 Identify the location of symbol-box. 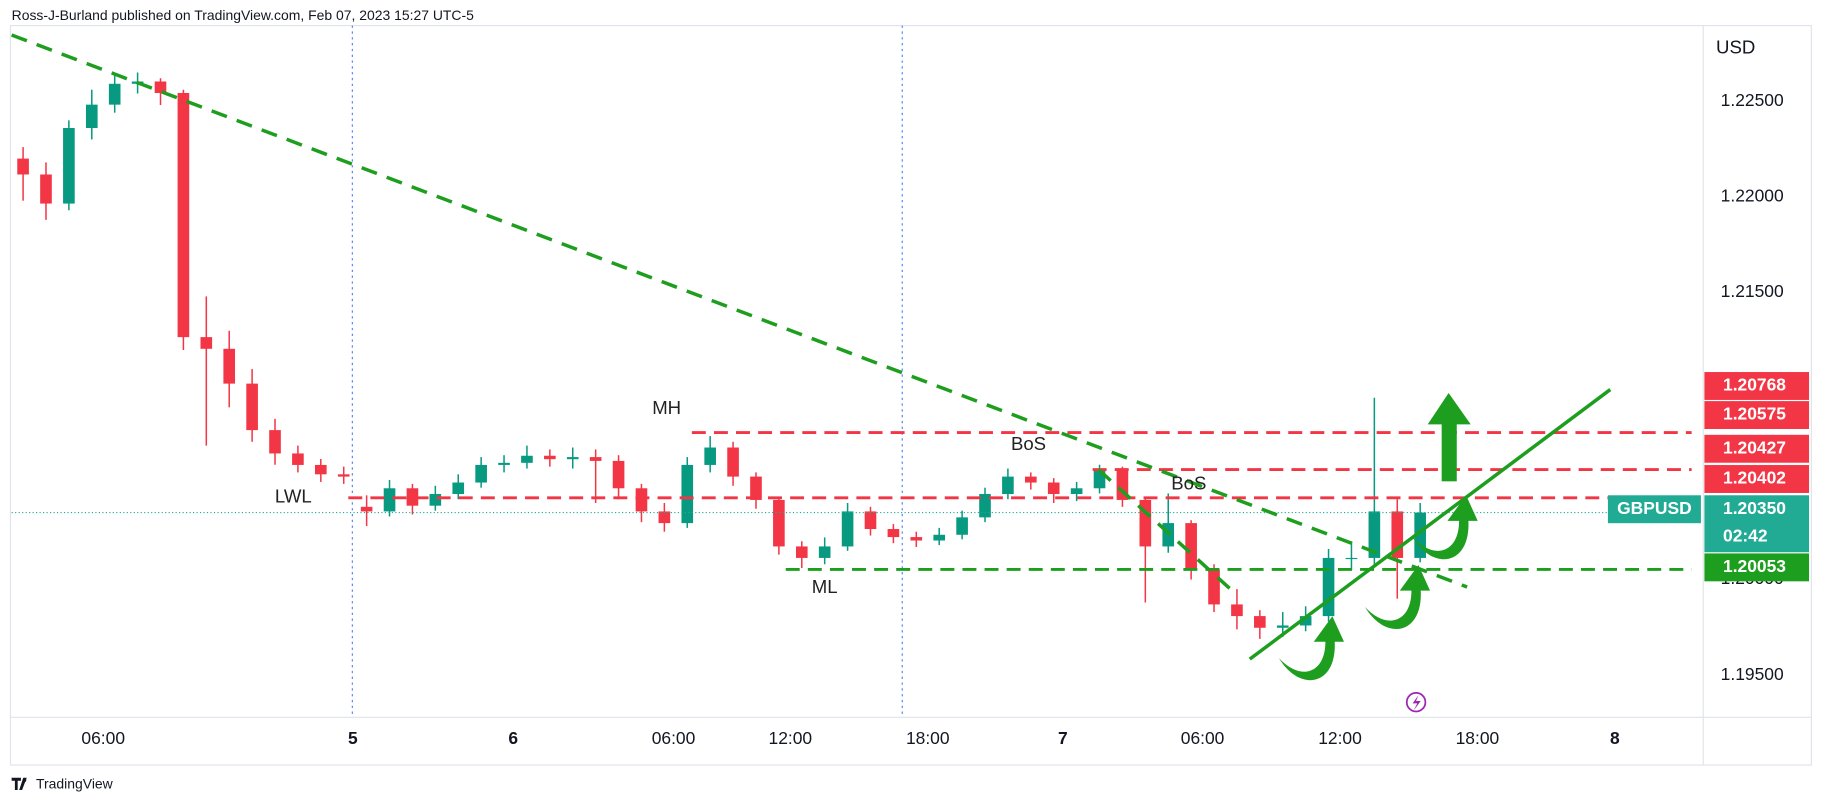
(1654, 509).